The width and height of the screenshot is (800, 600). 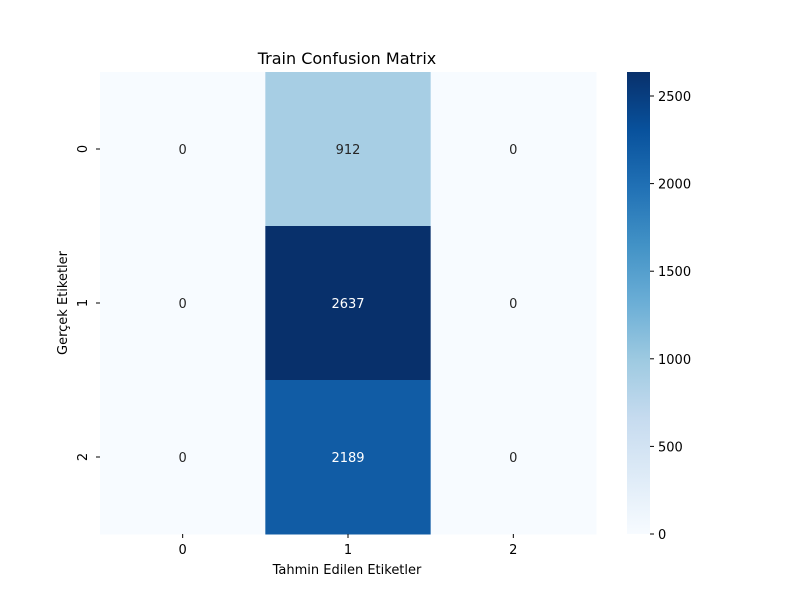 I want to click on cell-value-label: 912, so click(x=348, y=150).